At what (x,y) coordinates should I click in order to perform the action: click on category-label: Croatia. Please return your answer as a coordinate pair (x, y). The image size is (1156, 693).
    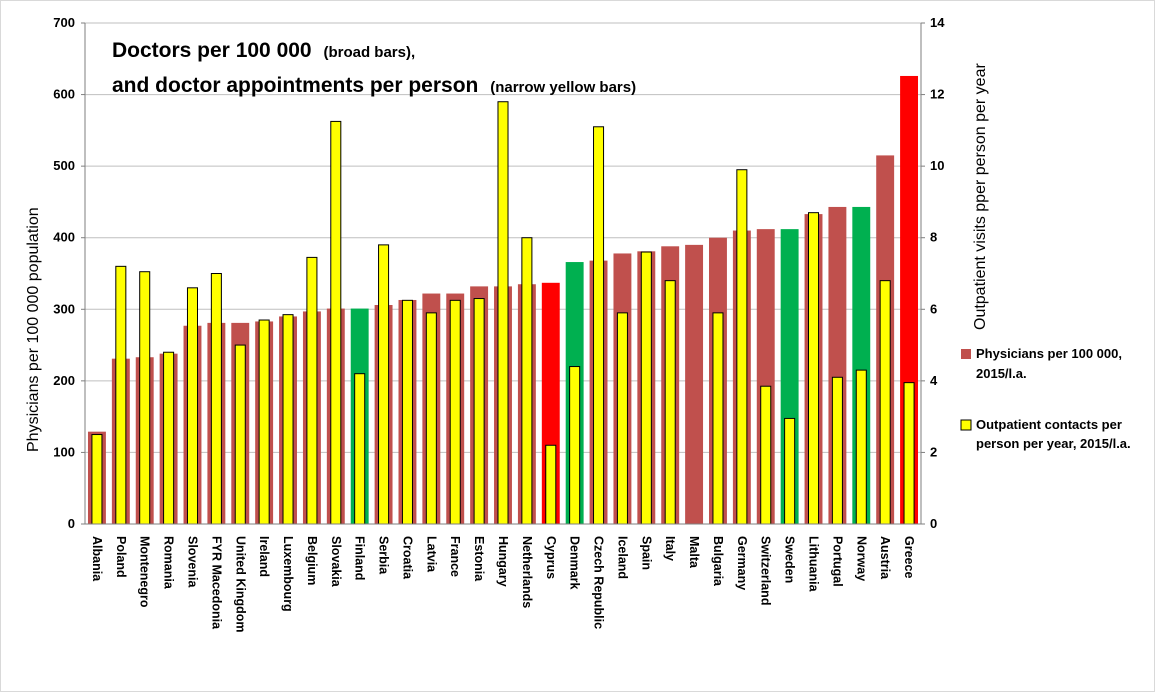
    Looking at the image, I should click on (407, 558).